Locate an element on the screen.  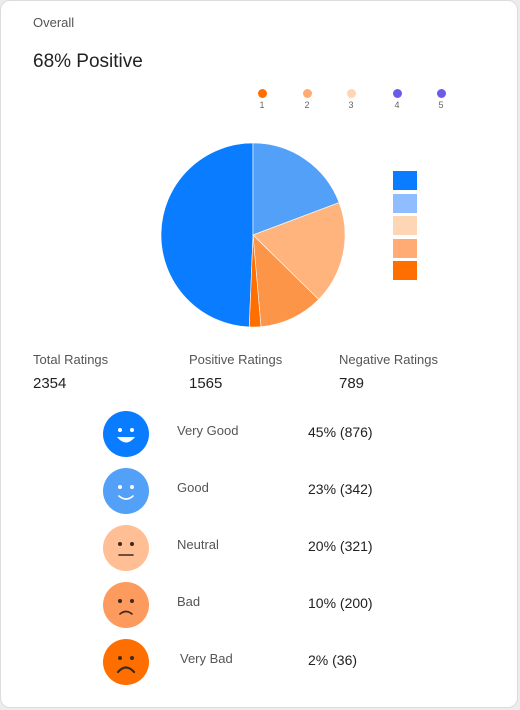
legend-item-4: 4 is located at coordinates (397, 99).